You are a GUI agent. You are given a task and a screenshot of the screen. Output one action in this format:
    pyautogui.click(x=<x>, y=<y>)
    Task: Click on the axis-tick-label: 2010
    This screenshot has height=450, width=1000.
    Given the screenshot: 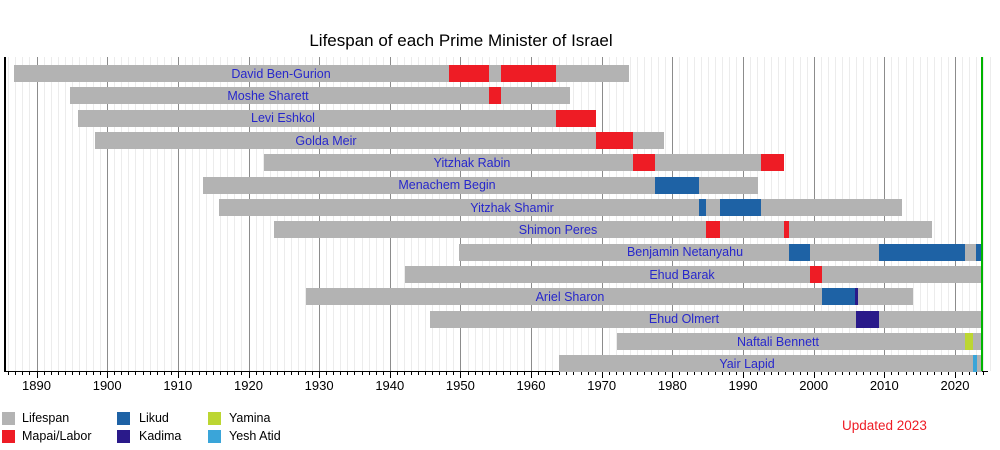 What is the action you would take?
    pyautogui.click(x=884, y=385)
    